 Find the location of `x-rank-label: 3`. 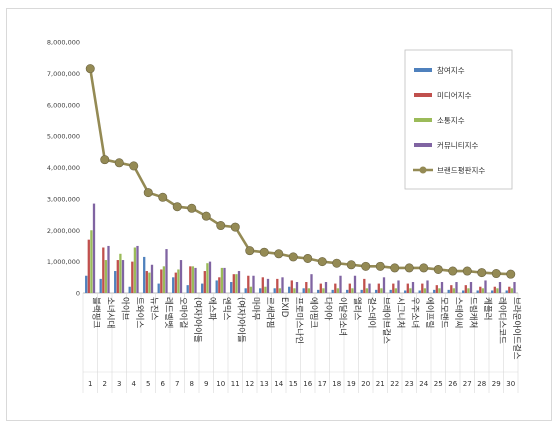

x-rank-label: 3 is located at coordinates (119, 384).